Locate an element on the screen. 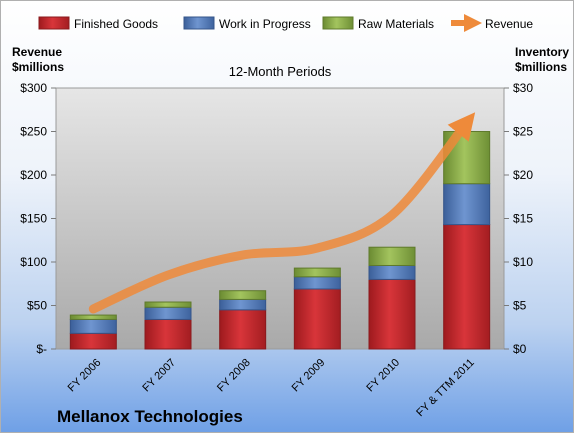 The image size is (574, 434). left-tick-label: $300 is located at coordinates (33, 88).